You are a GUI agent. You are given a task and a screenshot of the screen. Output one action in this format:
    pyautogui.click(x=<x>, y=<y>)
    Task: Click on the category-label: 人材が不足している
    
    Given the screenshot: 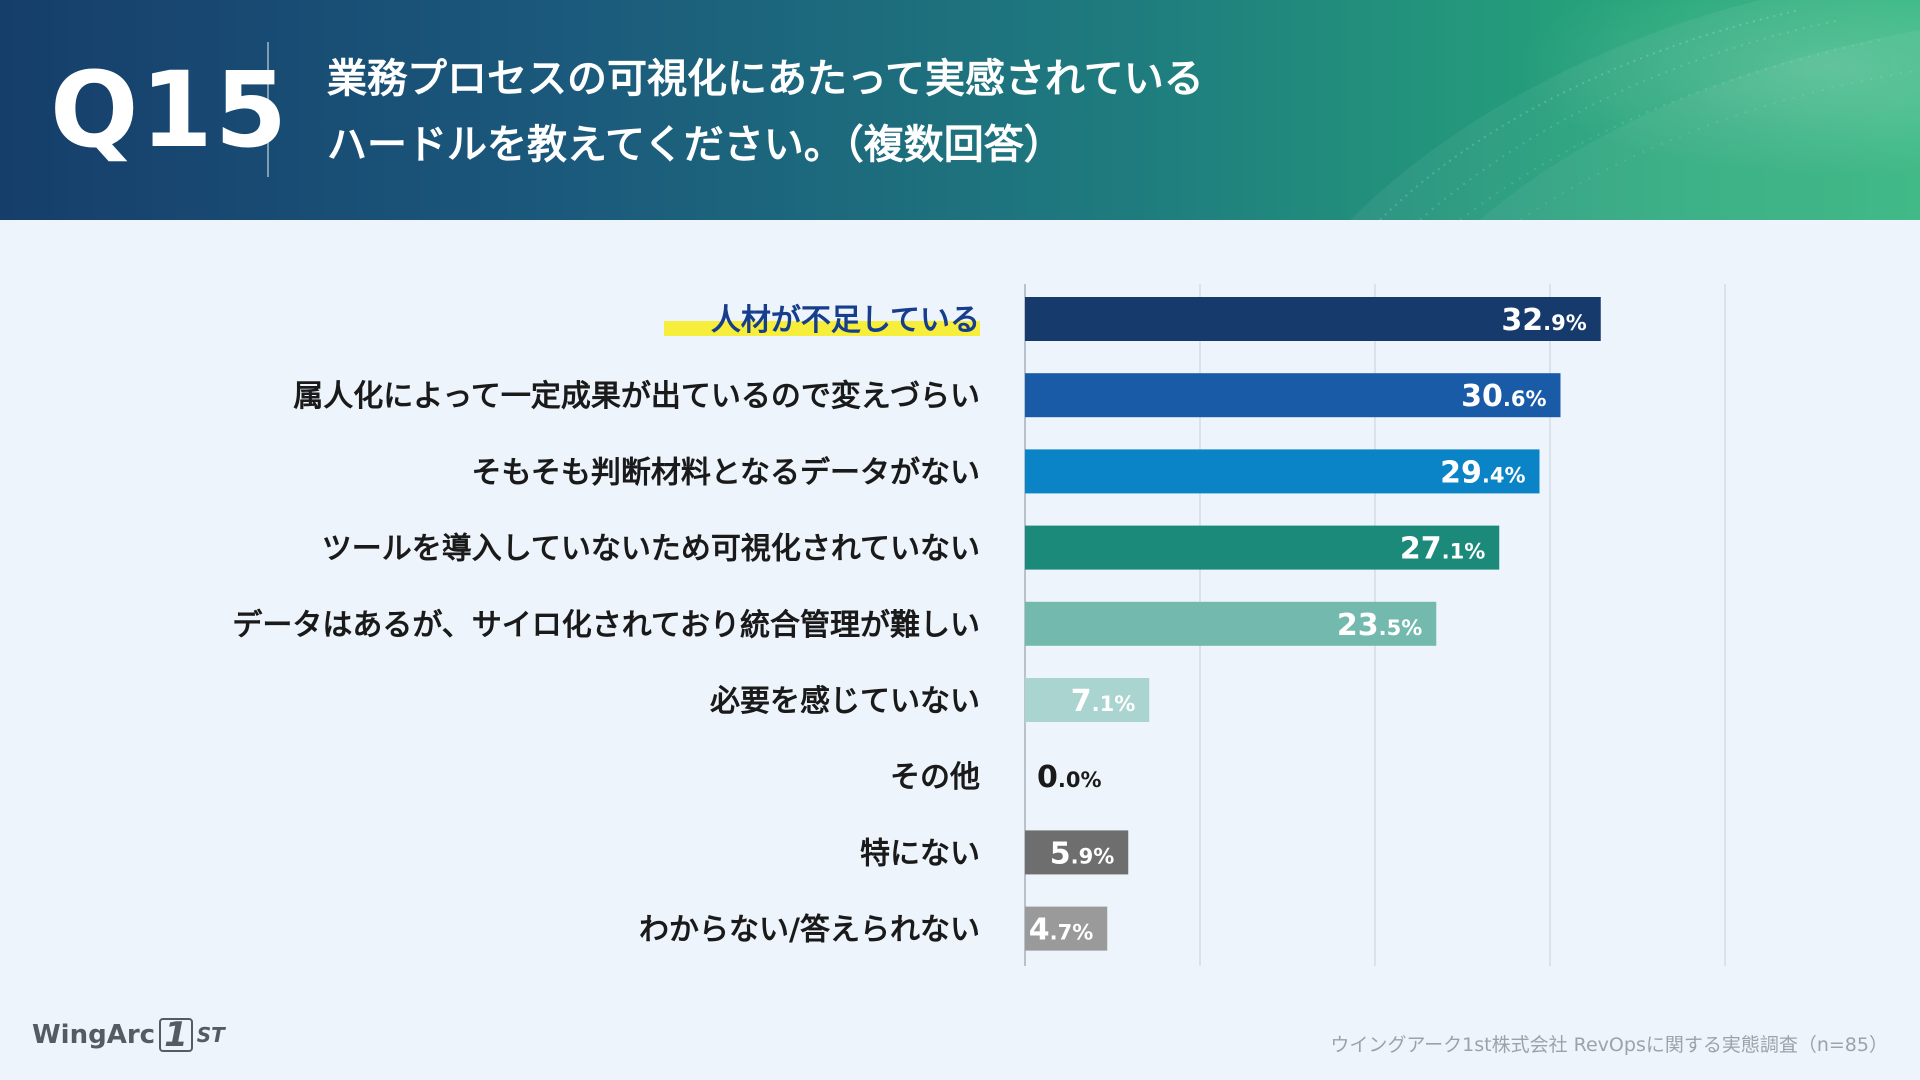 What is the action you would take?
    pyautogui.click(x=845, y=320)
    